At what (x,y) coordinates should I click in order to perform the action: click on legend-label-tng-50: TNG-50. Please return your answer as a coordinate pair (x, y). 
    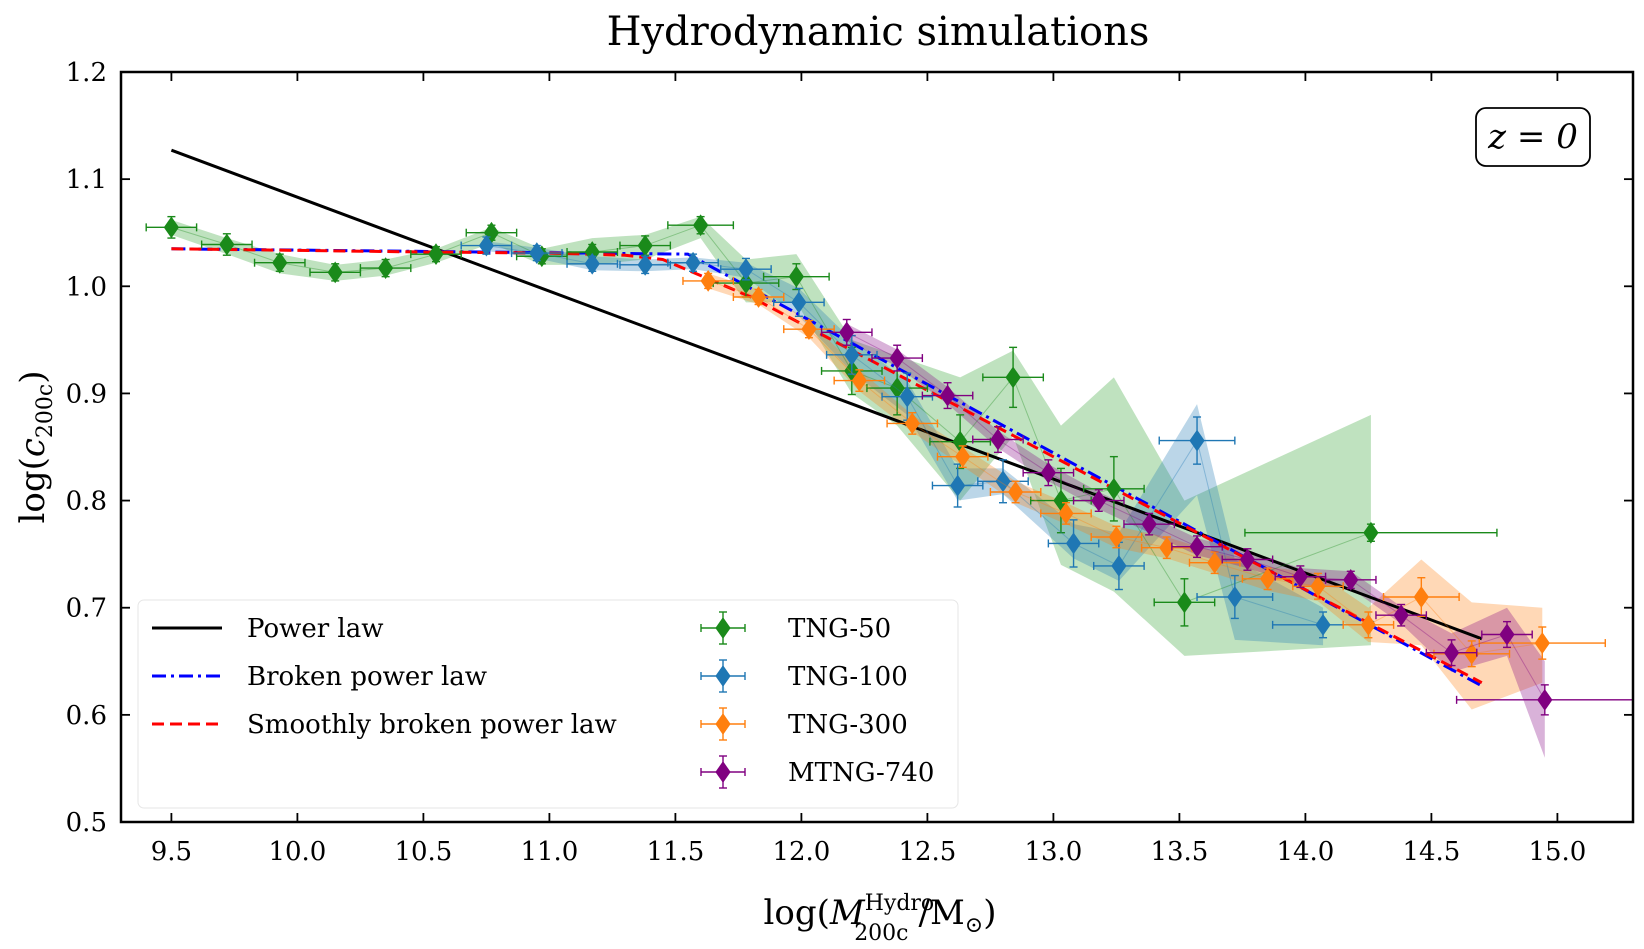
    Looking at the image, I should click on (839, 629).